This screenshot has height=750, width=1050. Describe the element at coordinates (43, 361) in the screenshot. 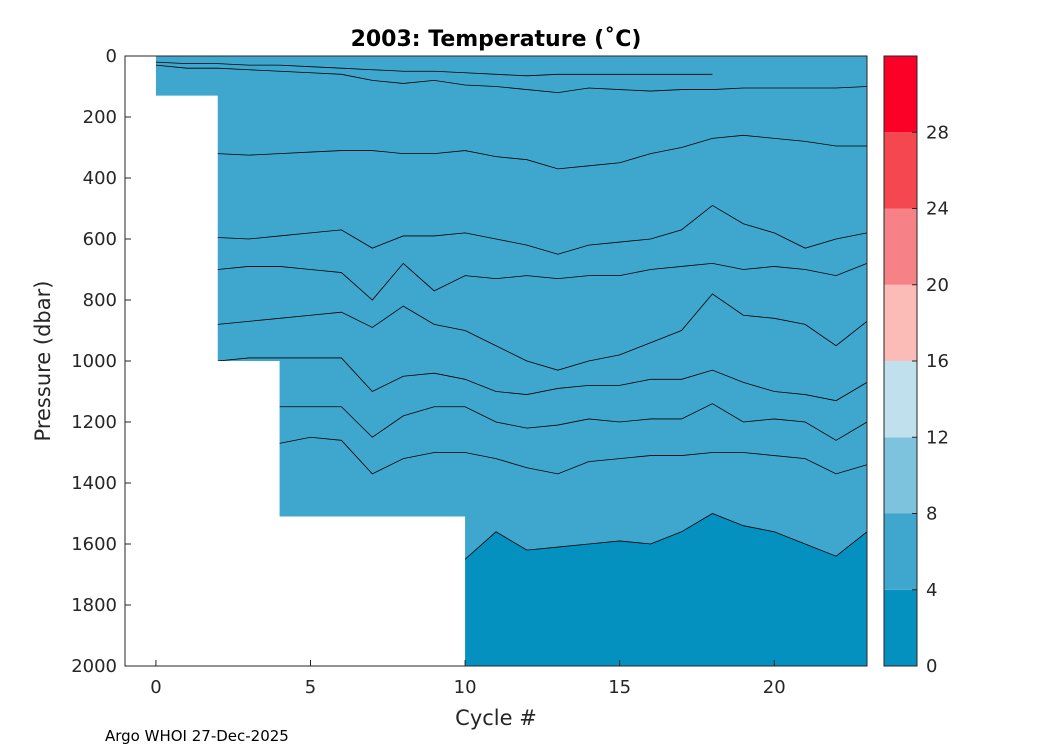

I see `y-axis-label: Pressure (dbar)` at that location.